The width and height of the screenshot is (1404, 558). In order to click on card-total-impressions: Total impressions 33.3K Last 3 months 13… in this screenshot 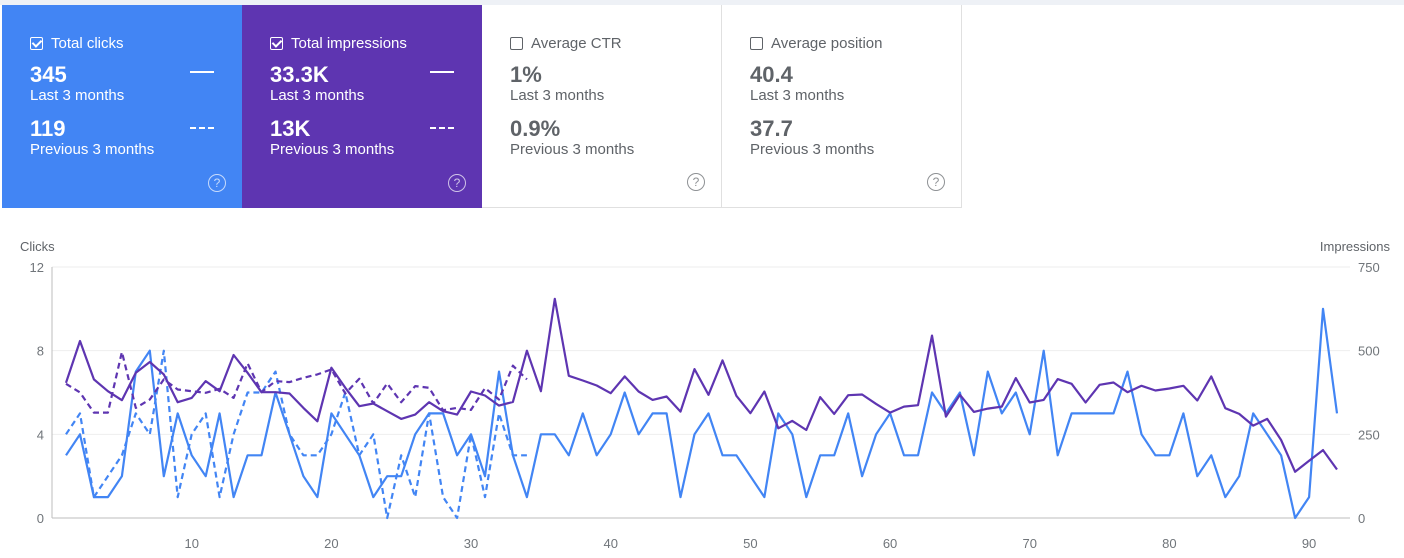, I will do `click(362, 106)`.